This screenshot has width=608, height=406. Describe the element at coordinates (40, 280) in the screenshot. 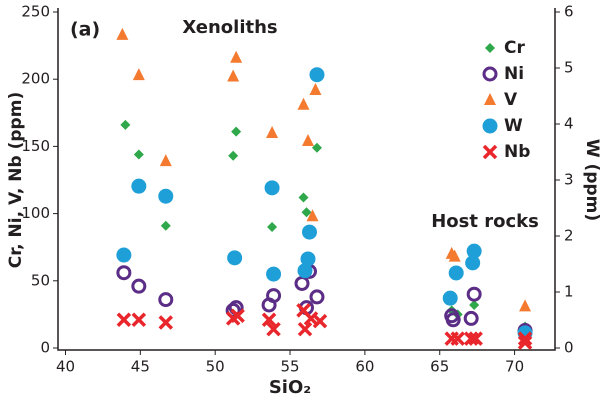

I see `y-tick-label: 50` at that location.